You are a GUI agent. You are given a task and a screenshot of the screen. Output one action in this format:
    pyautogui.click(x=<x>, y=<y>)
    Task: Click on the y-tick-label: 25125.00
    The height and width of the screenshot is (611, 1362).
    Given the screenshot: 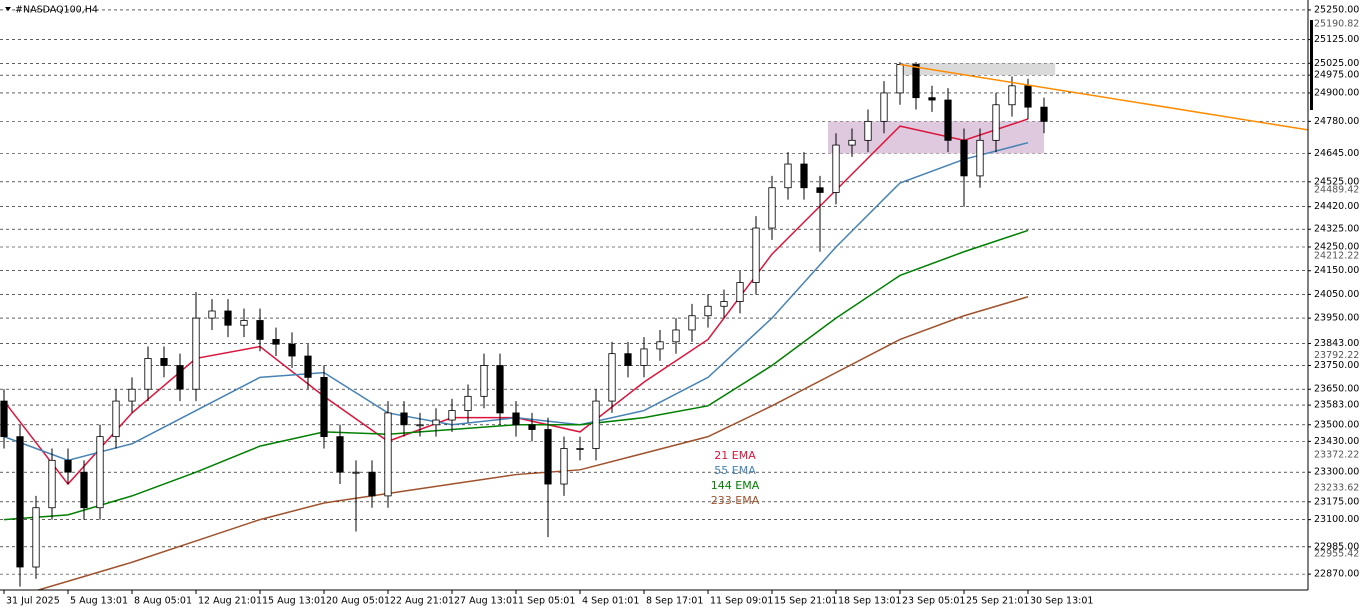 What is the action you would take?
    pyautogui.click(x=1336, y=39)
    